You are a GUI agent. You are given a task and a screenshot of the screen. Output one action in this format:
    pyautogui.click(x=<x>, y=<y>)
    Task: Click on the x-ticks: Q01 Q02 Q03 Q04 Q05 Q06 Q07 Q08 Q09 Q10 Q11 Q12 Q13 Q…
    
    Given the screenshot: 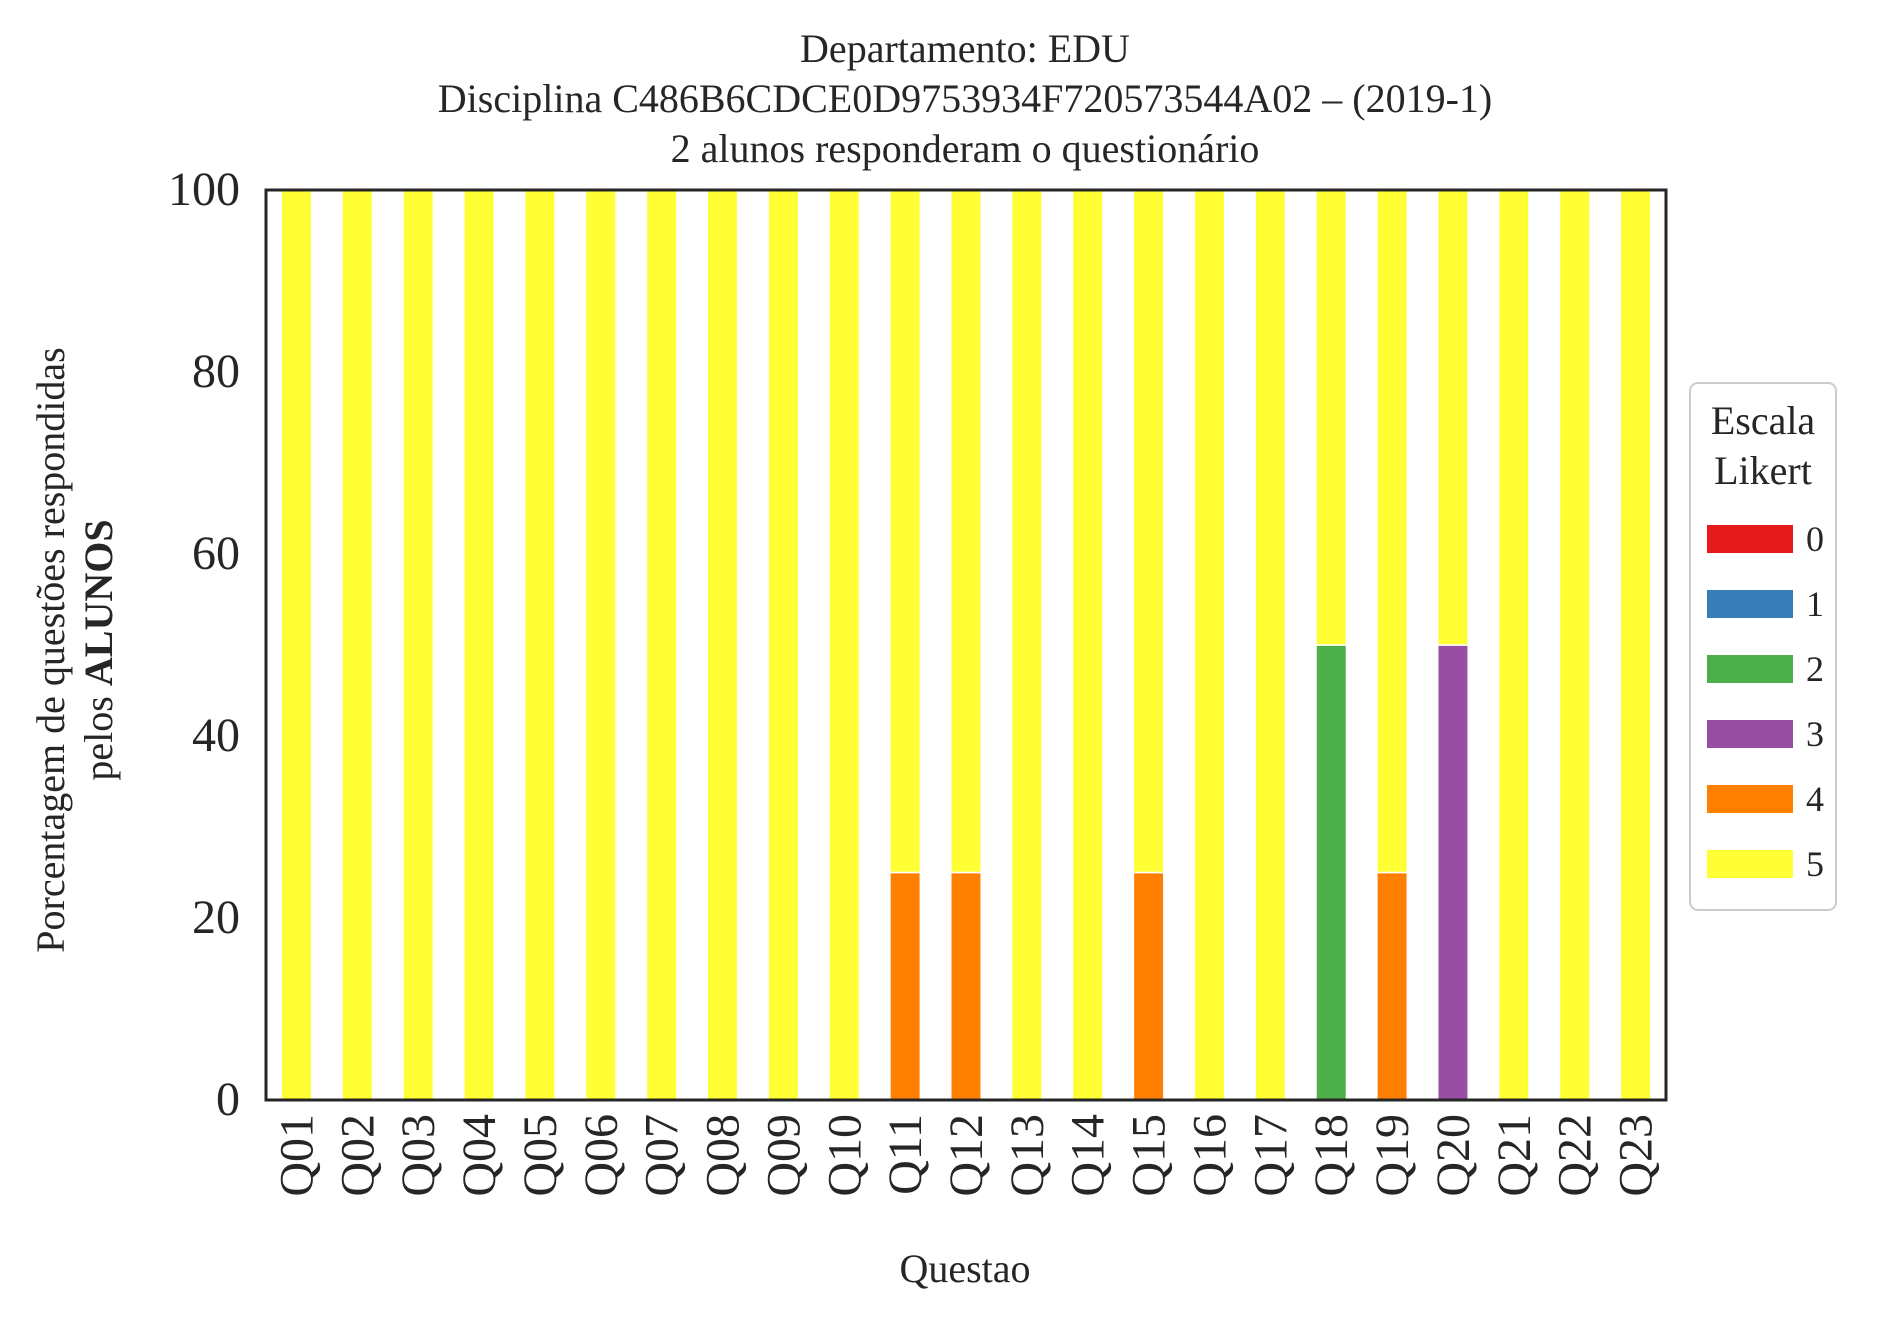 What is the action you would take?
    pyautogui.click(x=966, y=1155)
    